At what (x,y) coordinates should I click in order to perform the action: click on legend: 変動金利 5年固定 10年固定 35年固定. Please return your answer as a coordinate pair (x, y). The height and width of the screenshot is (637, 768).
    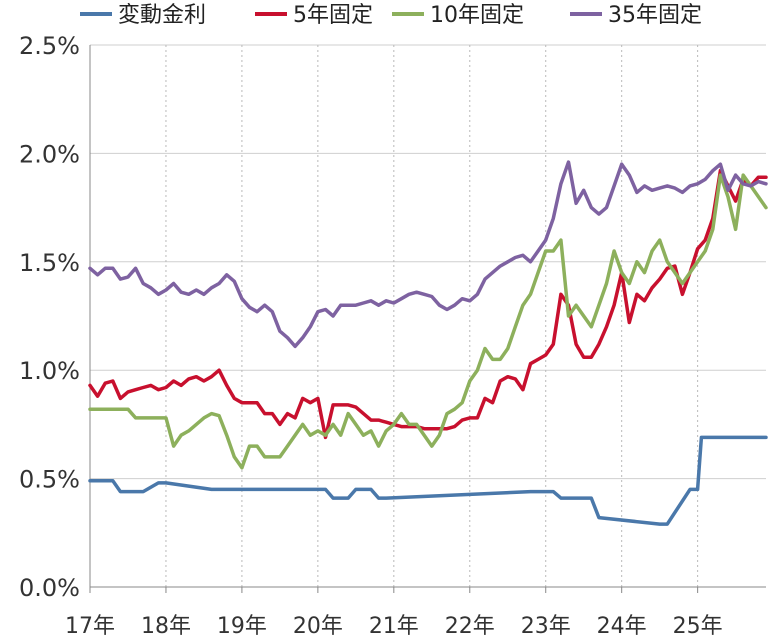
    Looking at the image, I should click on (391, 15).